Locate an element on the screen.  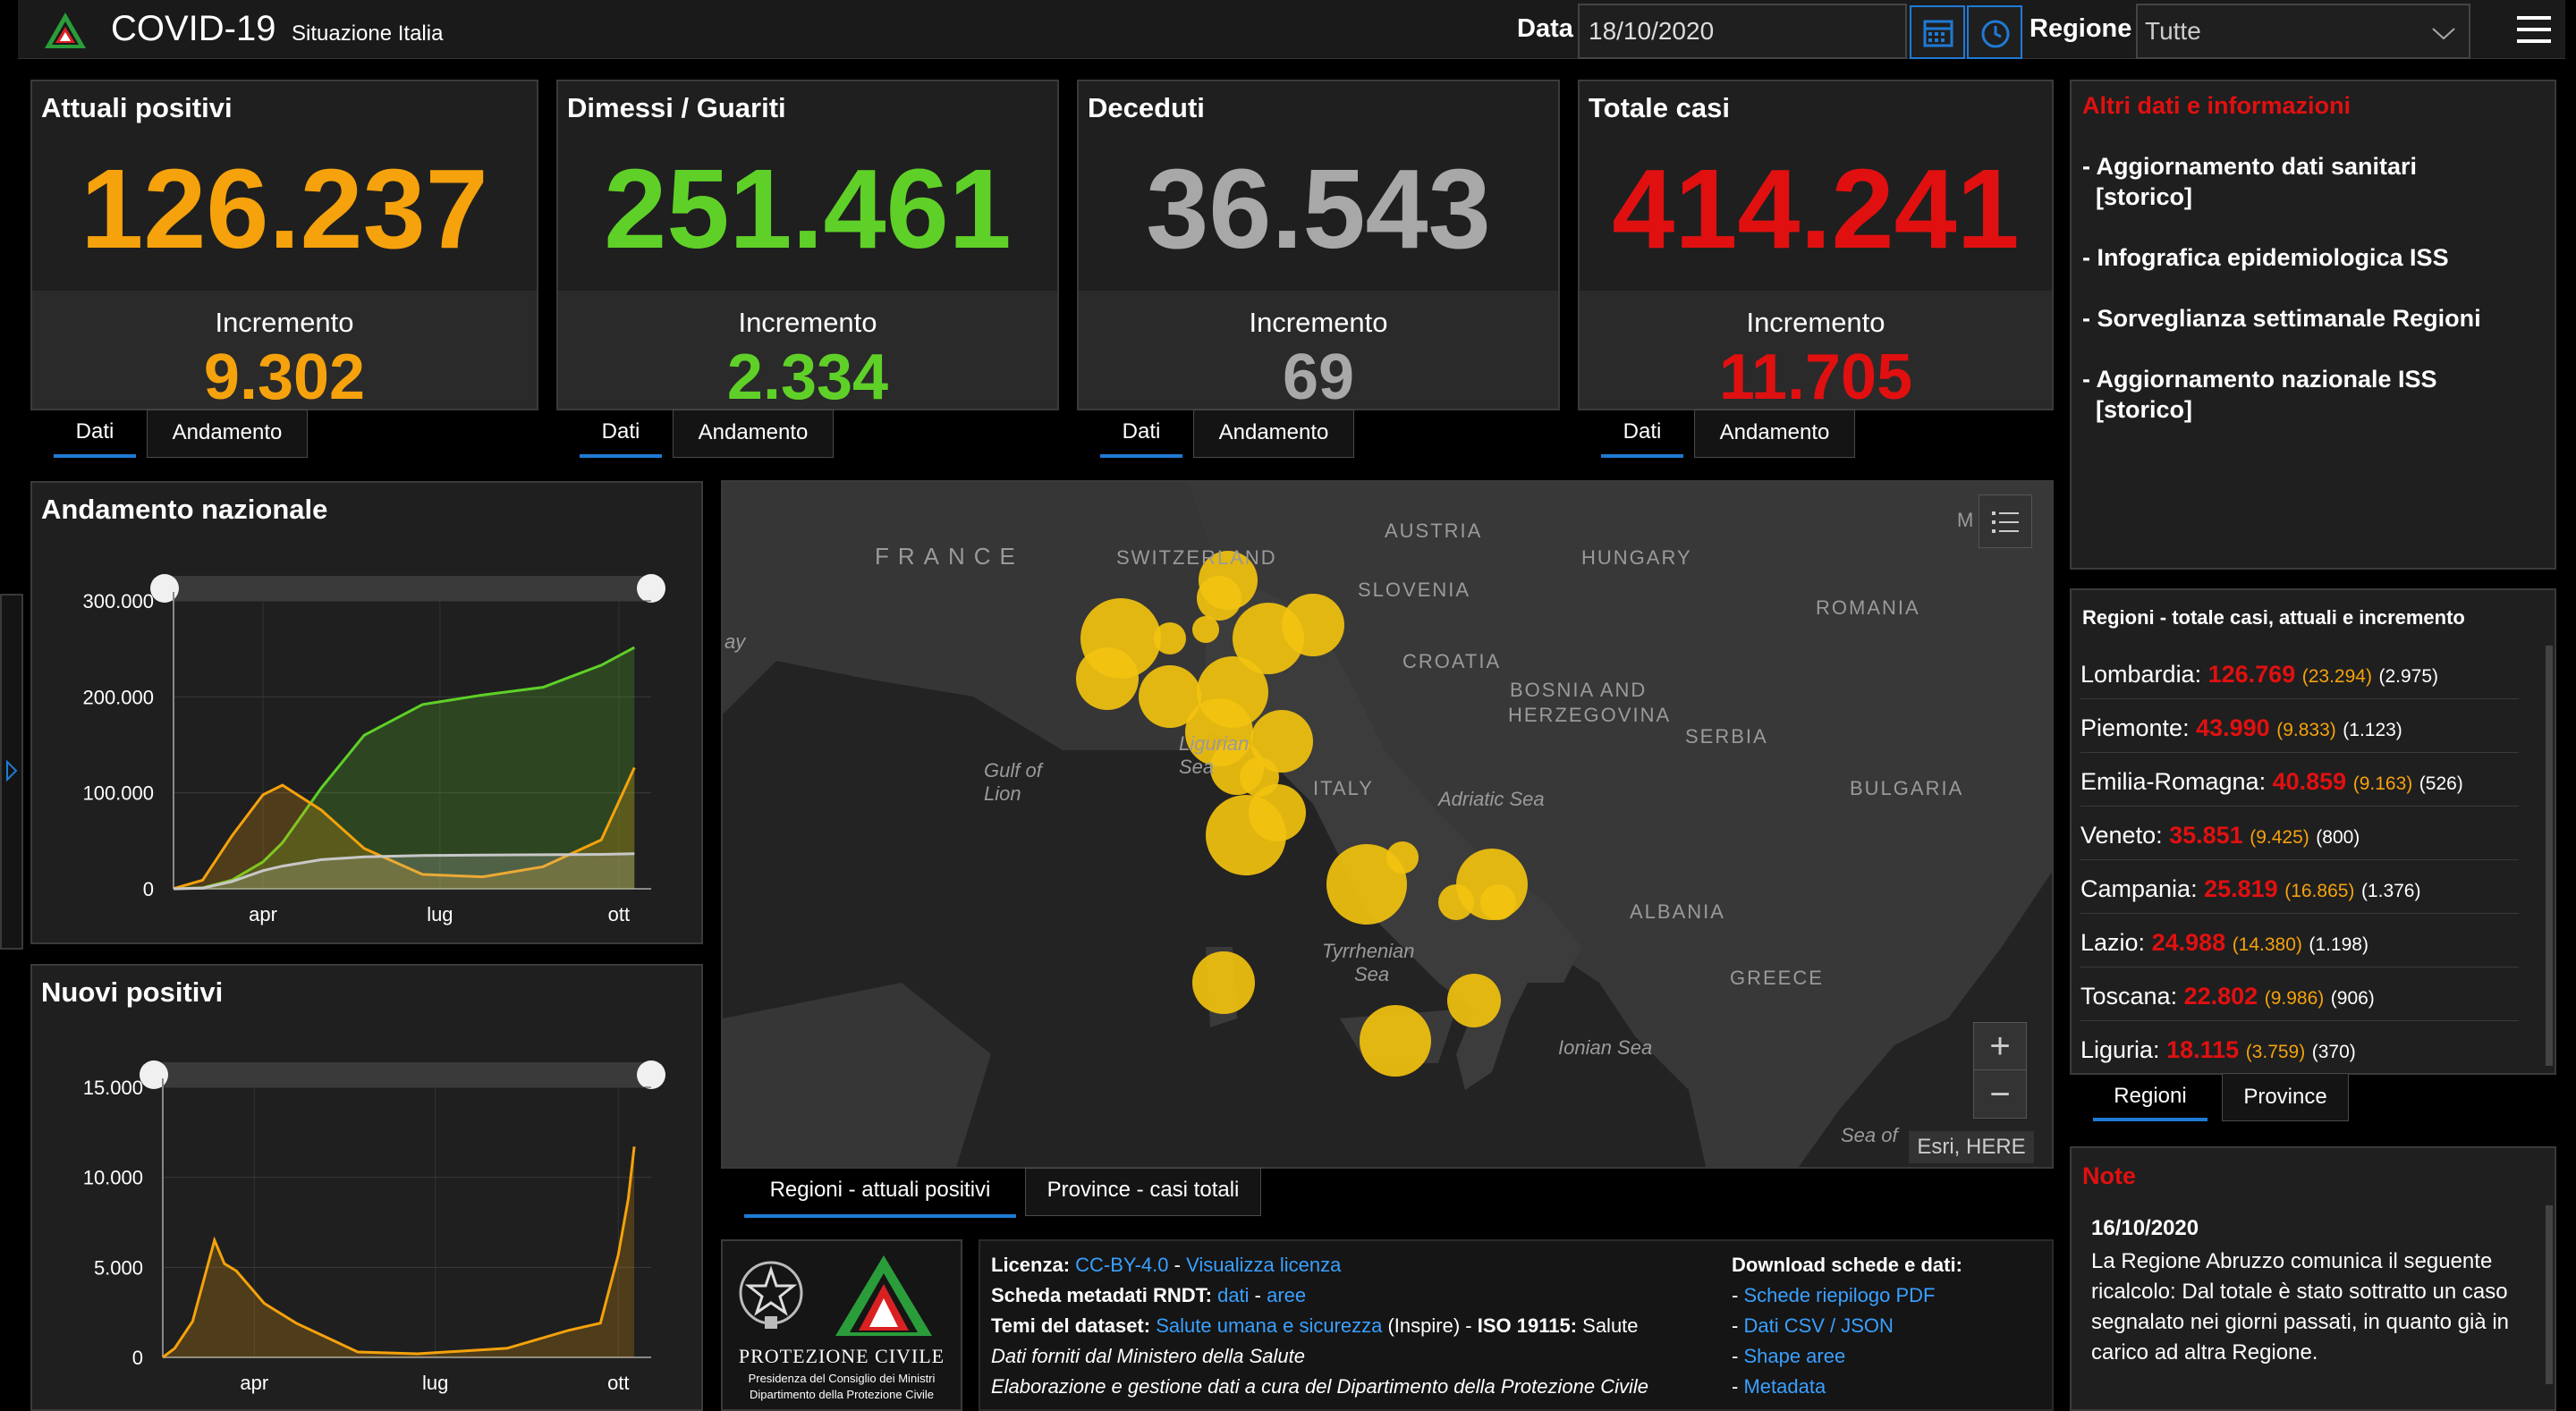
region-row: Lazio: 24.988 (14.380) (1.198) is located at coordinates (2299, 942).